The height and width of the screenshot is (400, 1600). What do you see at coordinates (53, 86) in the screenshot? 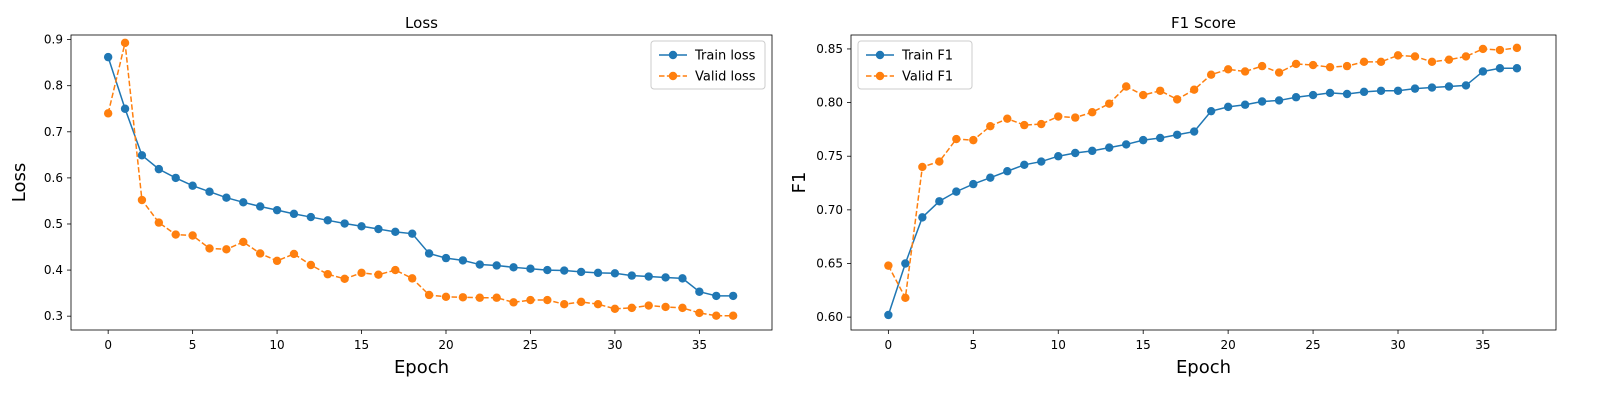
I see `y-tick-label: 0.8` at bounding box center [53, 86].